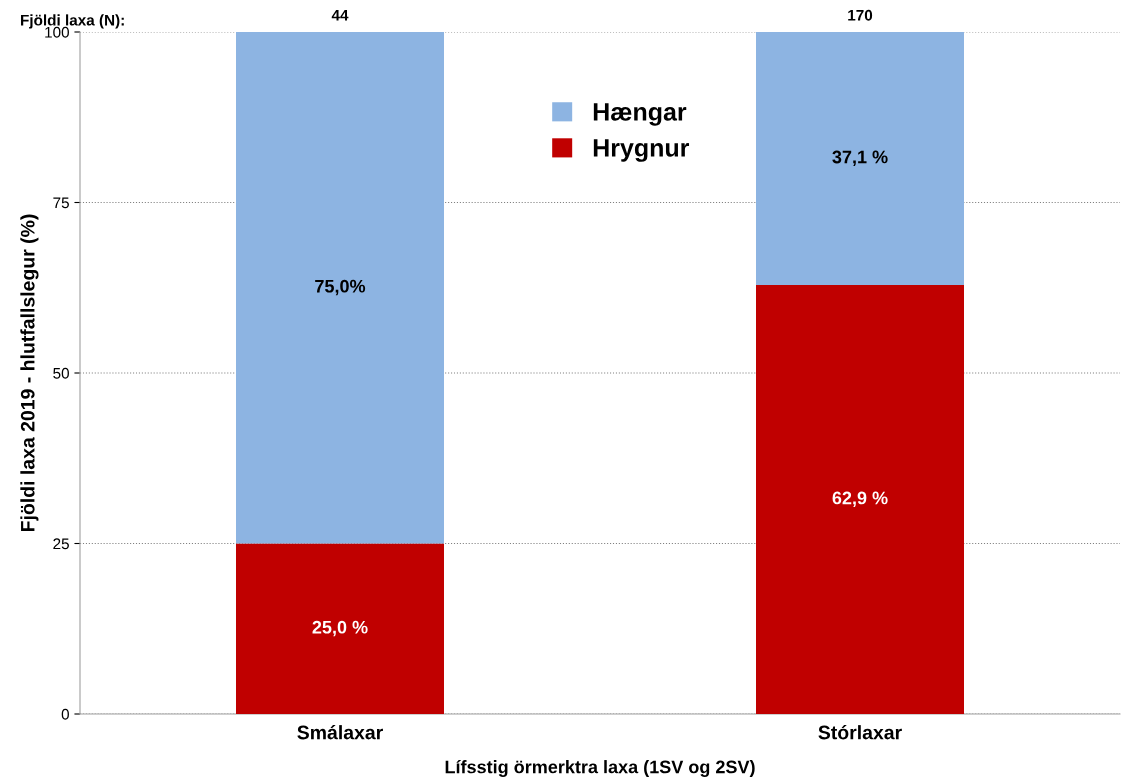 This screenshot has width=1129, height=780. I want to click on y-tick-label: 50, so click(61, 373).